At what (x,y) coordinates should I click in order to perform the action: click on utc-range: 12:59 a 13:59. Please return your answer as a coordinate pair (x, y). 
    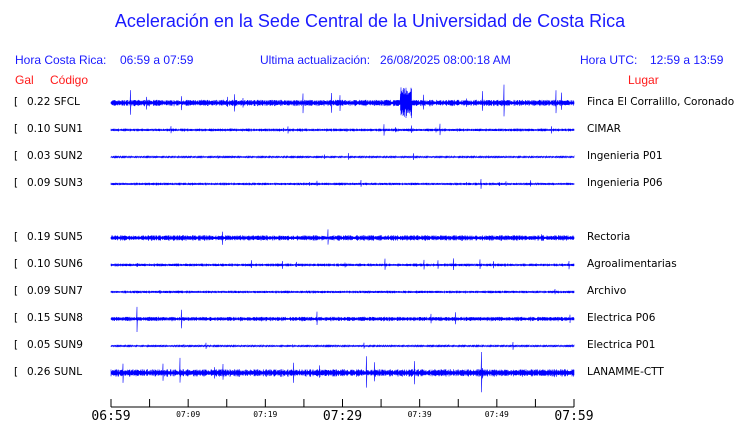
    Looking at the image, I should click on (687, 60).